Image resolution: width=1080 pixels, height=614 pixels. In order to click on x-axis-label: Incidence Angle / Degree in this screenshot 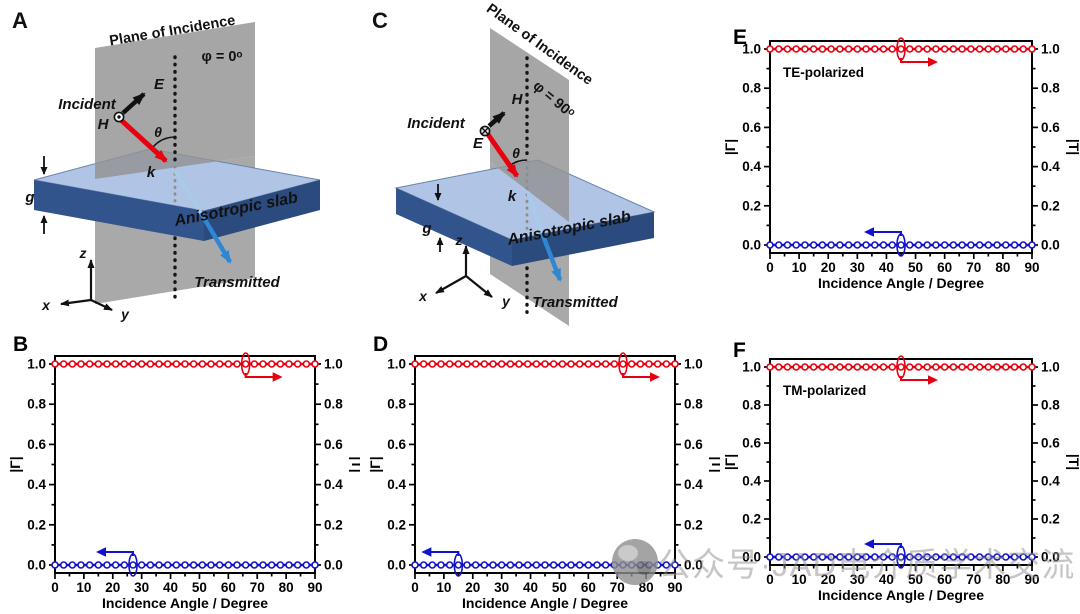, I will do `click(545, 603)`.